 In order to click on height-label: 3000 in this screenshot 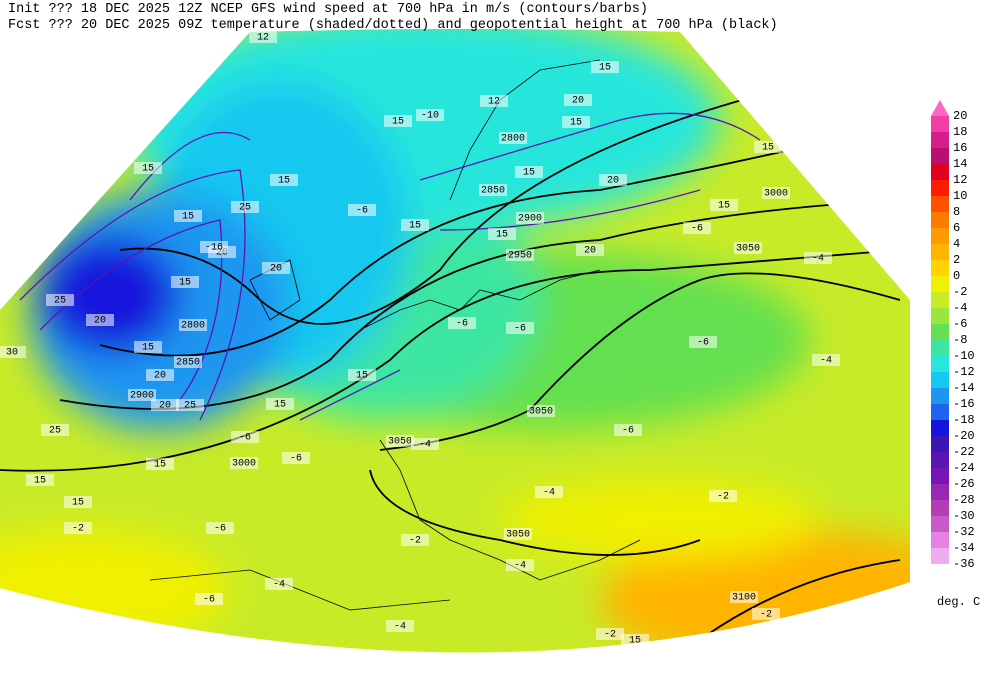, I will do `click(776, 194)`.